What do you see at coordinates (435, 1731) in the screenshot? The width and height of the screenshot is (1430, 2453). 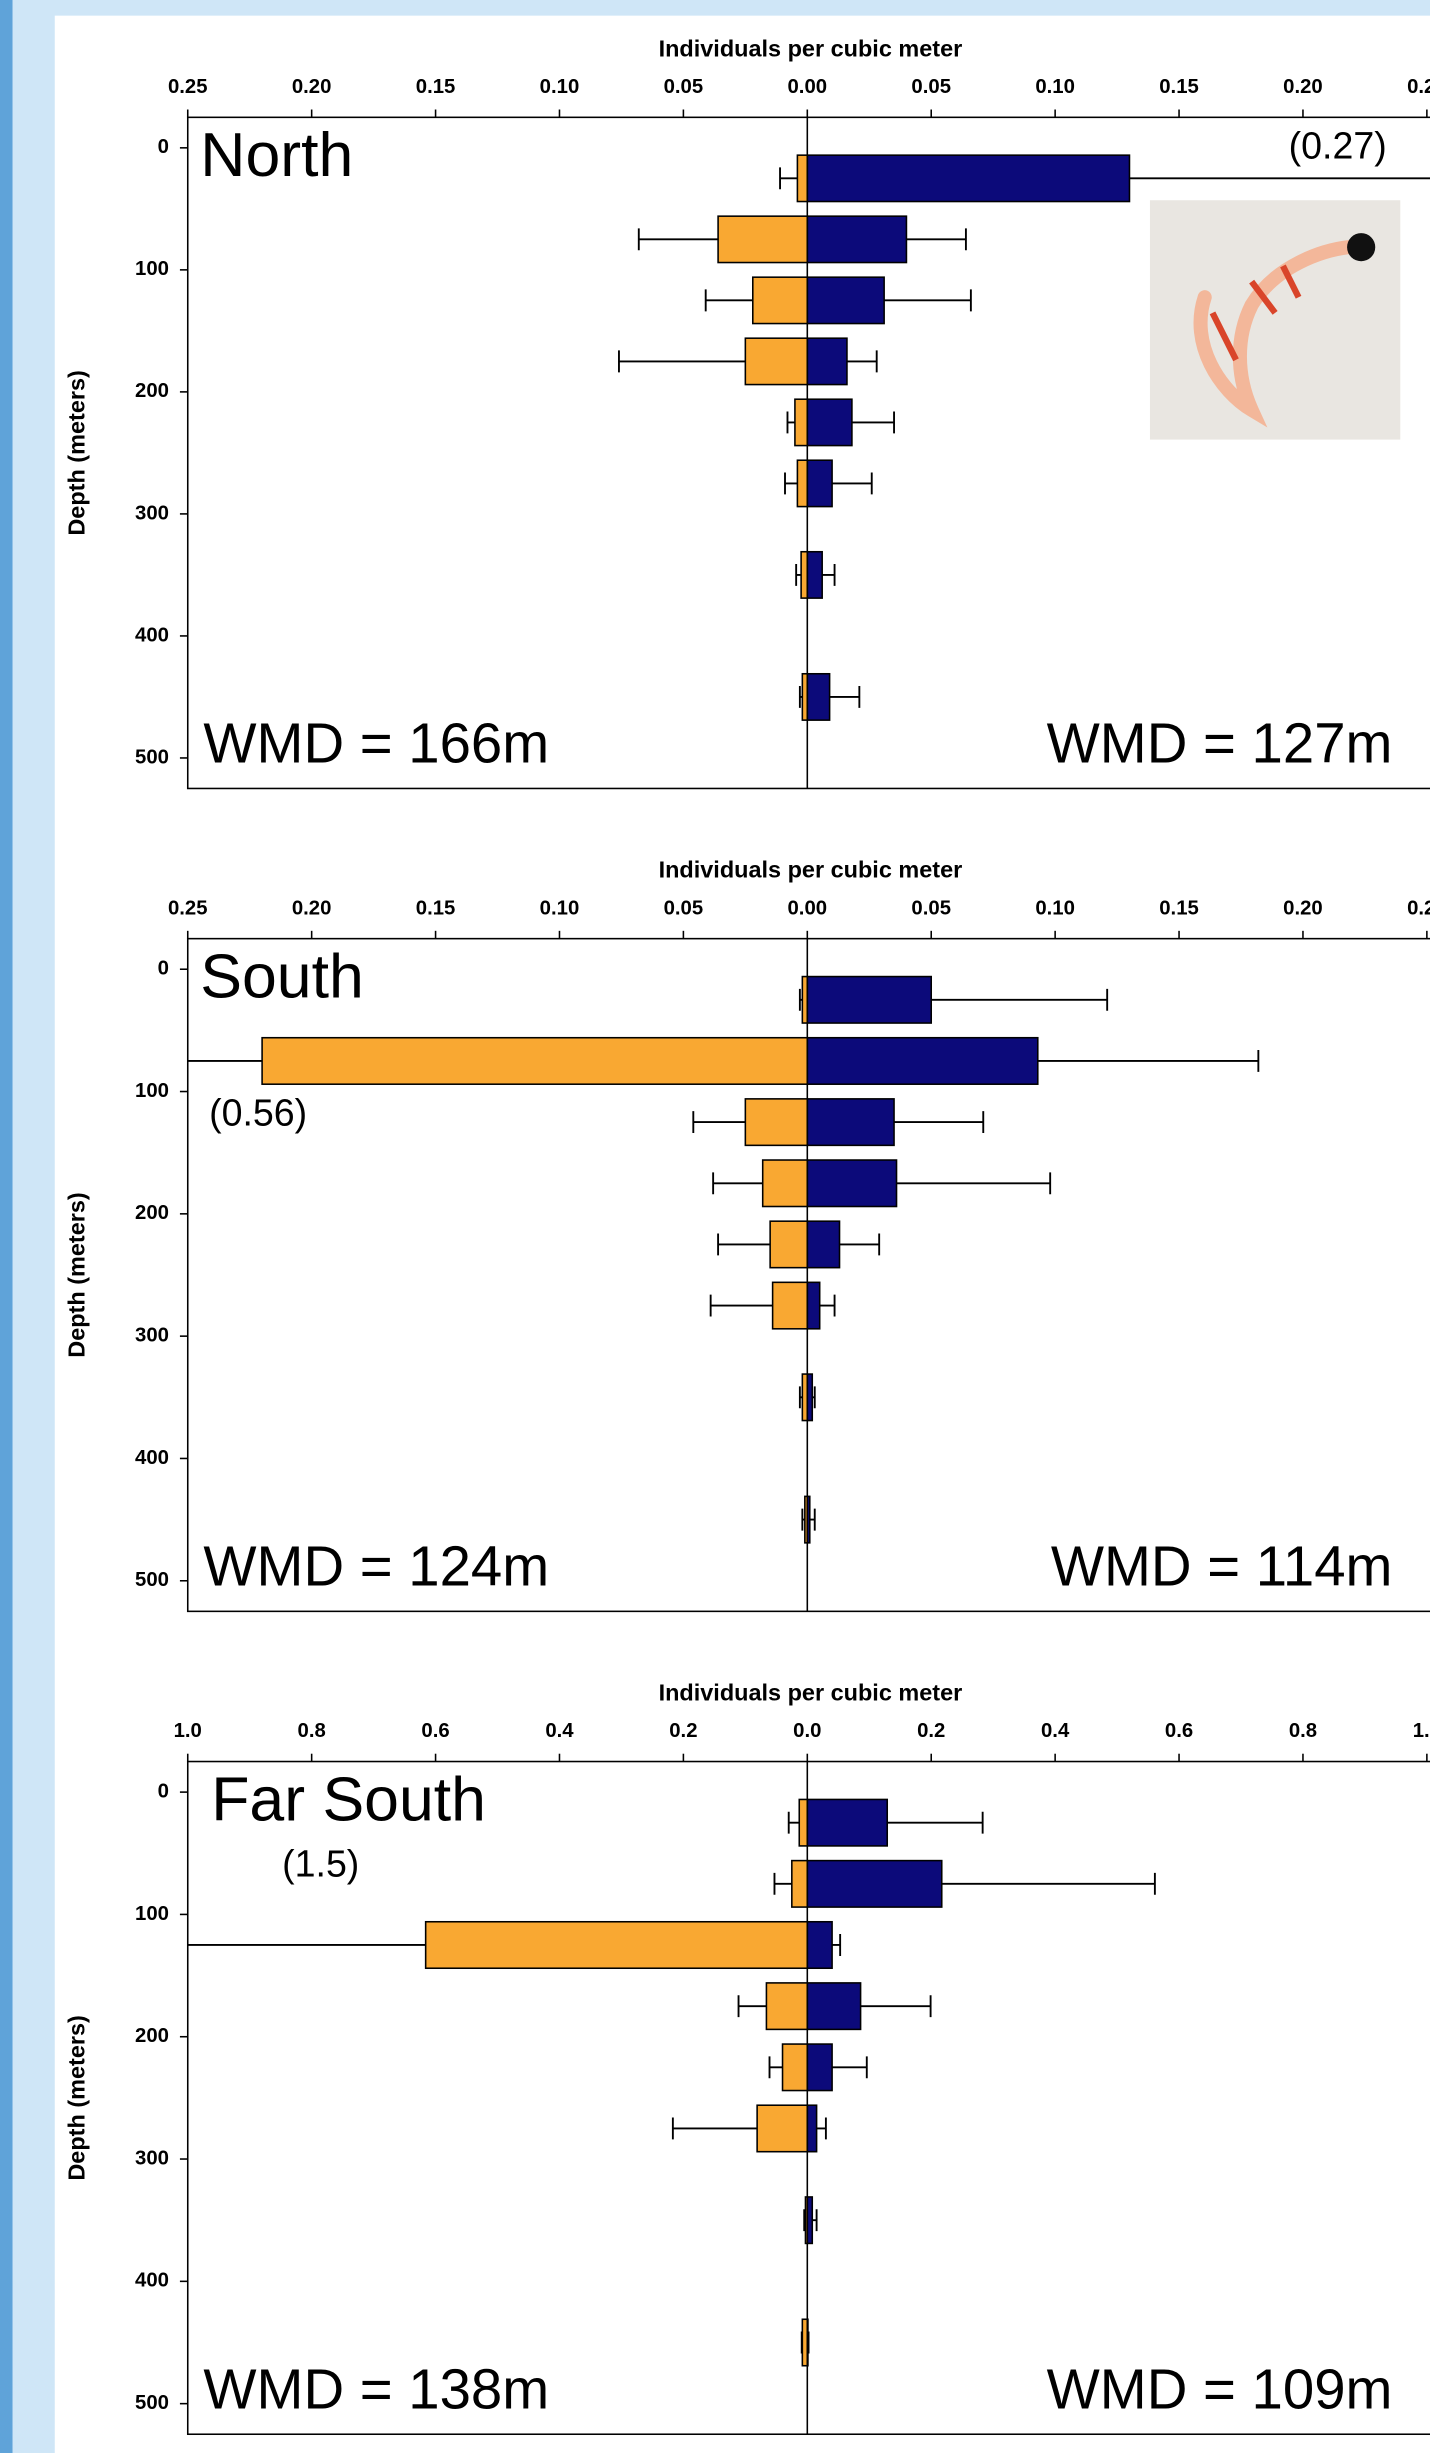 I see `x-tick-label: 0.6` at bounding box center [435, 1731].